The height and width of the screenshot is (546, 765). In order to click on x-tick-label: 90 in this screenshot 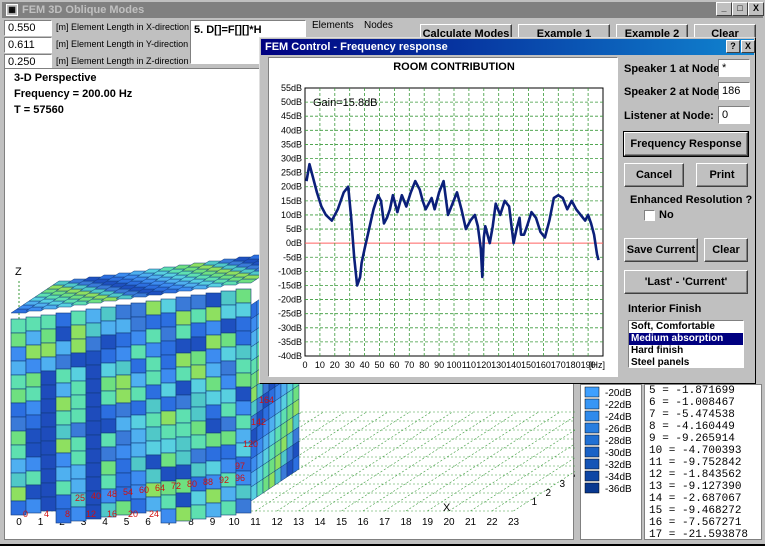, I will do `click(439, 365)`.